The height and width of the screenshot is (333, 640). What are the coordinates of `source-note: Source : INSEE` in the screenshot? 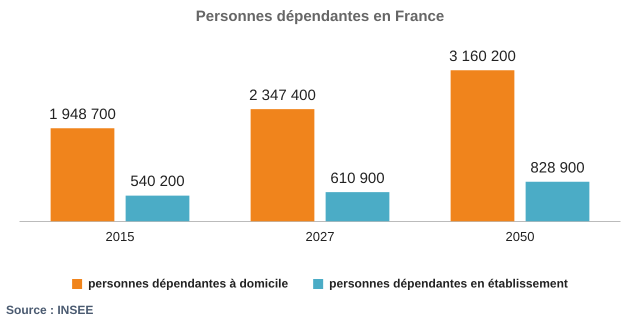 It's located at (50, 310).